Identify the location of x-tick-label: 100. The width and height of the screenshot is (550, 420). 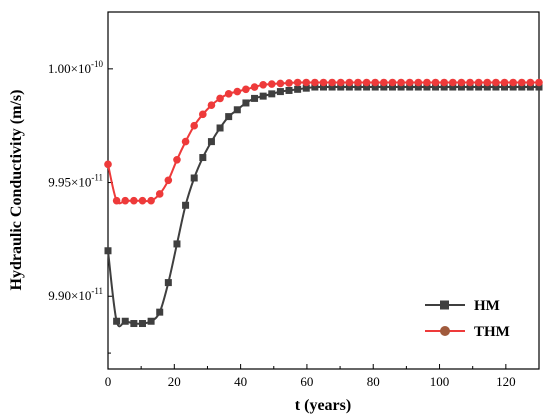
(440, 381).